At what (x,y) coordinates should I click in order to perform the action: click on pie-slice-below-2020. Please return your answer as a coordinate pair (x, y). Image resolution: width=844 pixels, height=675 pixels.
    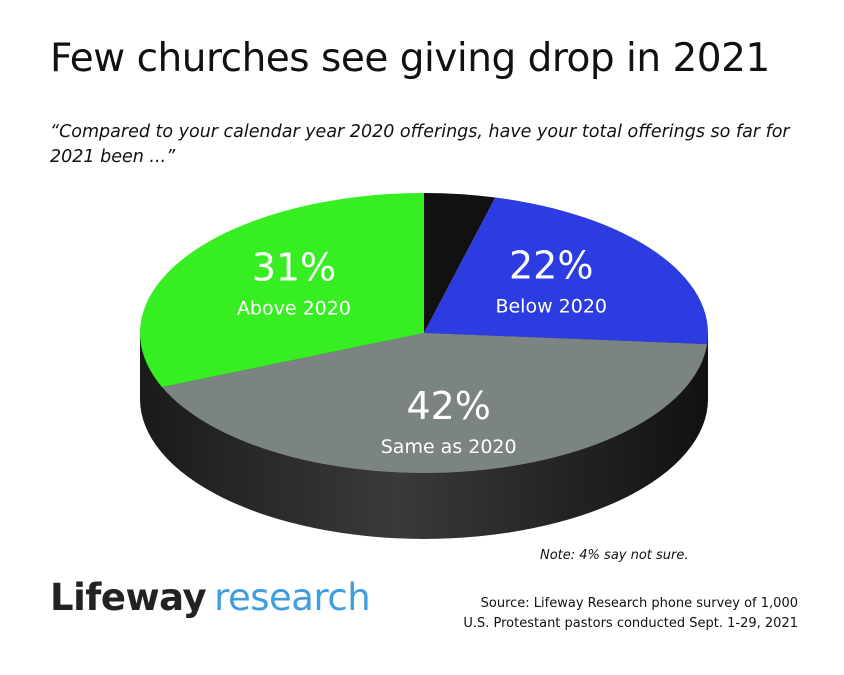
    Looking at the image, I should click on (566, 271).